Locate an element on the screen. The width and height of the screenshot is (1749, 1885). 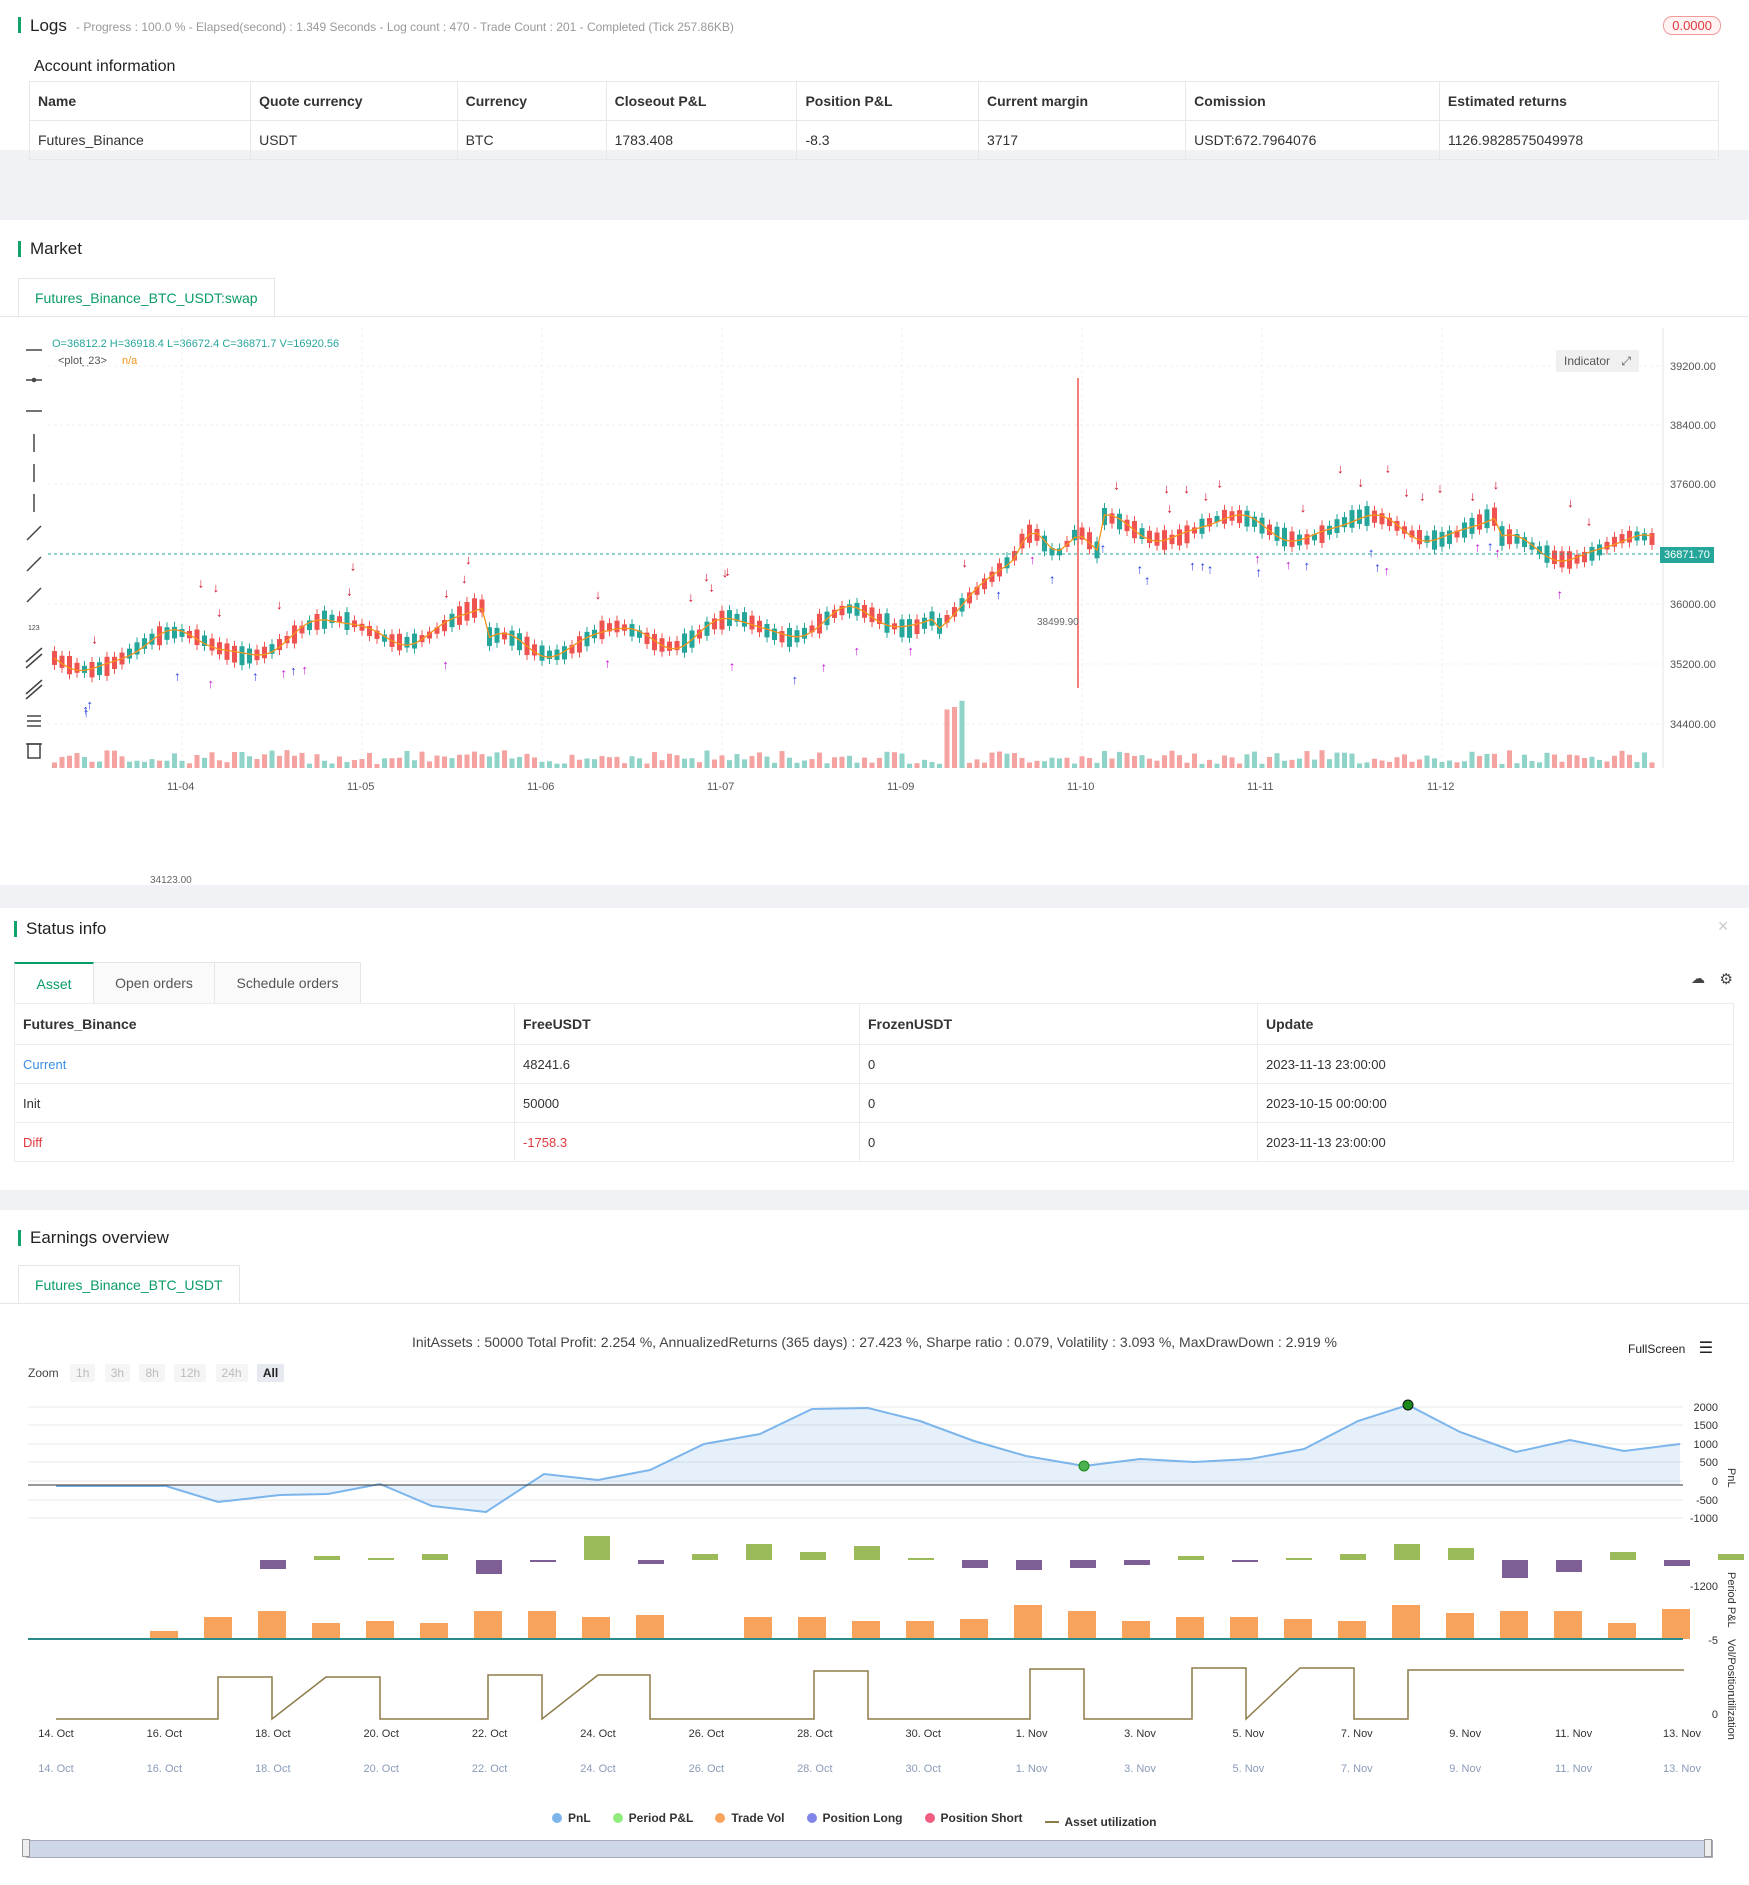
earnings-x-tick: 7. Nov is located at coordinates (1357, 1734).